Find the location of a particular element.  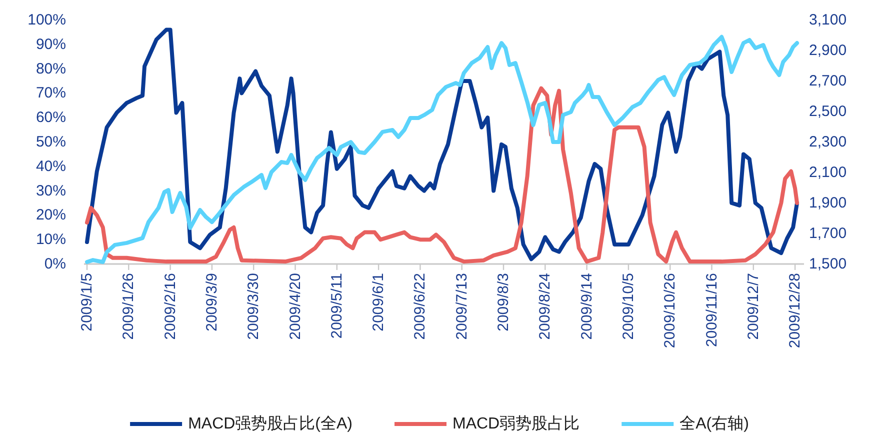

y-tick: 70% is located at coordinates (51, 93).